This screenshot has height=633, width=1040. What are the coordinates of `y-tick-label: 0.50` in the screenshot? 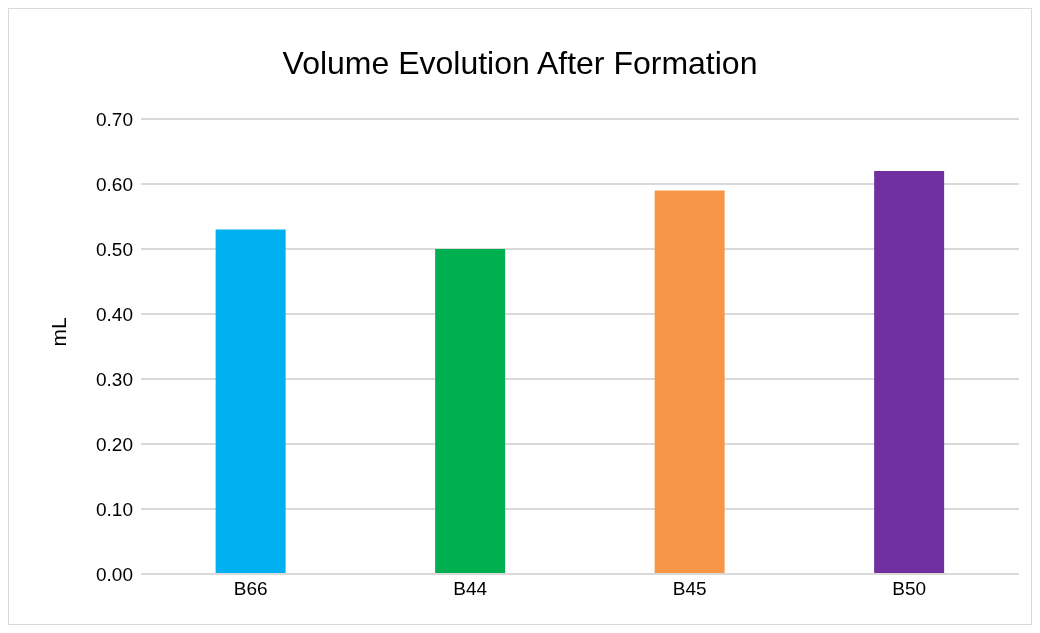 It's located at (114, 249).